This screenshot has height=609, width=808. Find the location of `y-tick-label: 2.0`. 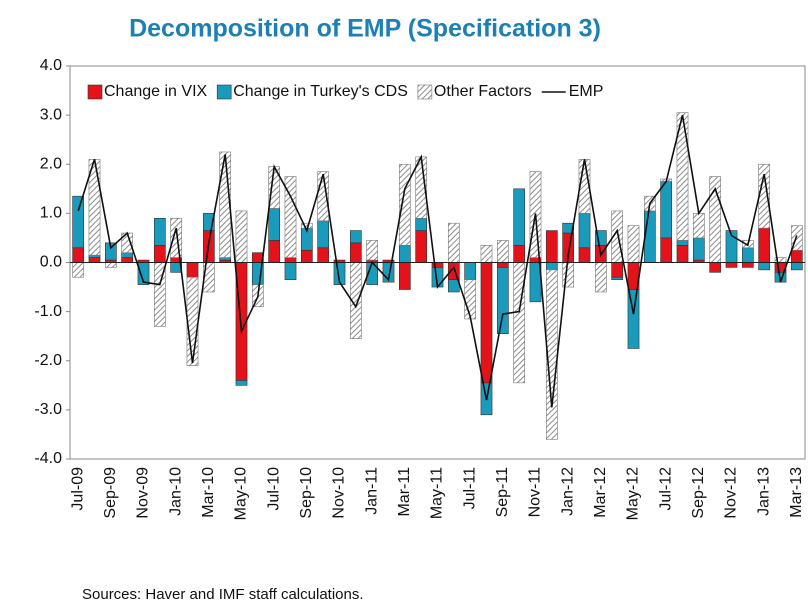

y-tick-label: 2.0 is located at coordinates (51, 163).